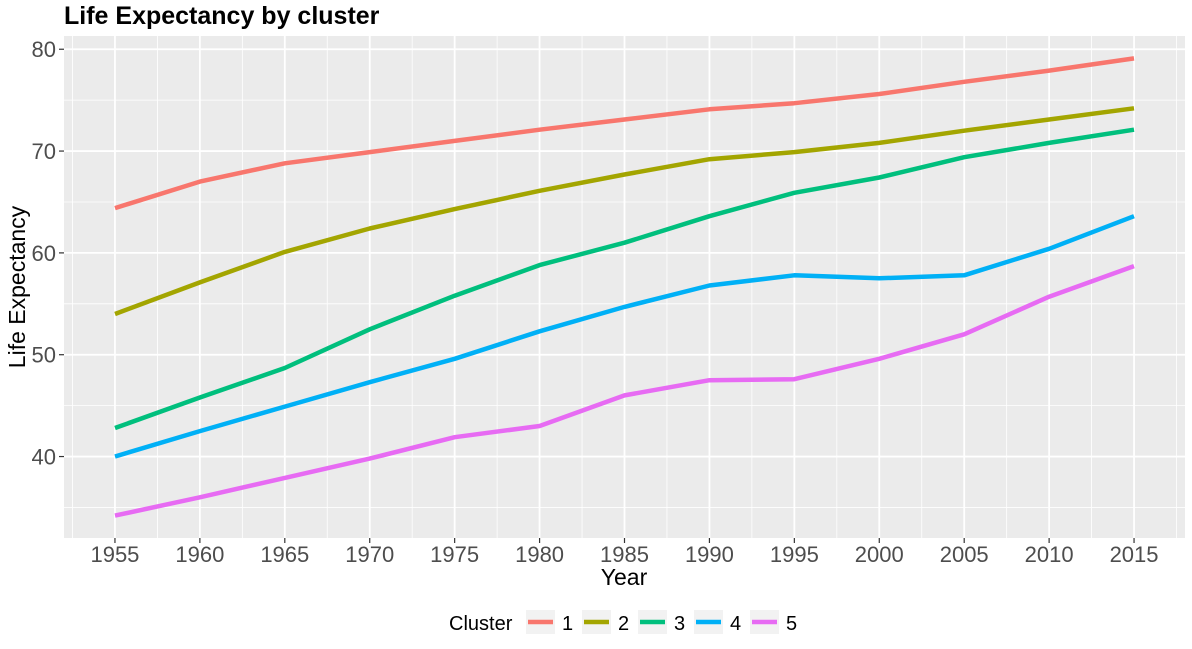  Describe the element at coordinates (735, 624) in the screenshot. I see `legend-label-4: 4` at that location.